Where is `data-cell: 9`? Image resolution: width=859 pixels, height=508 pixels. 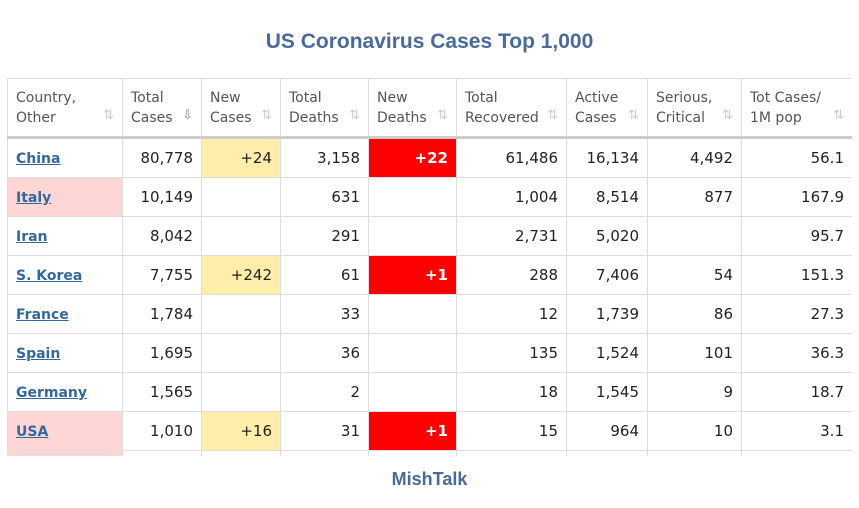 data-cell: 9 is located at coordinates (694, 392).